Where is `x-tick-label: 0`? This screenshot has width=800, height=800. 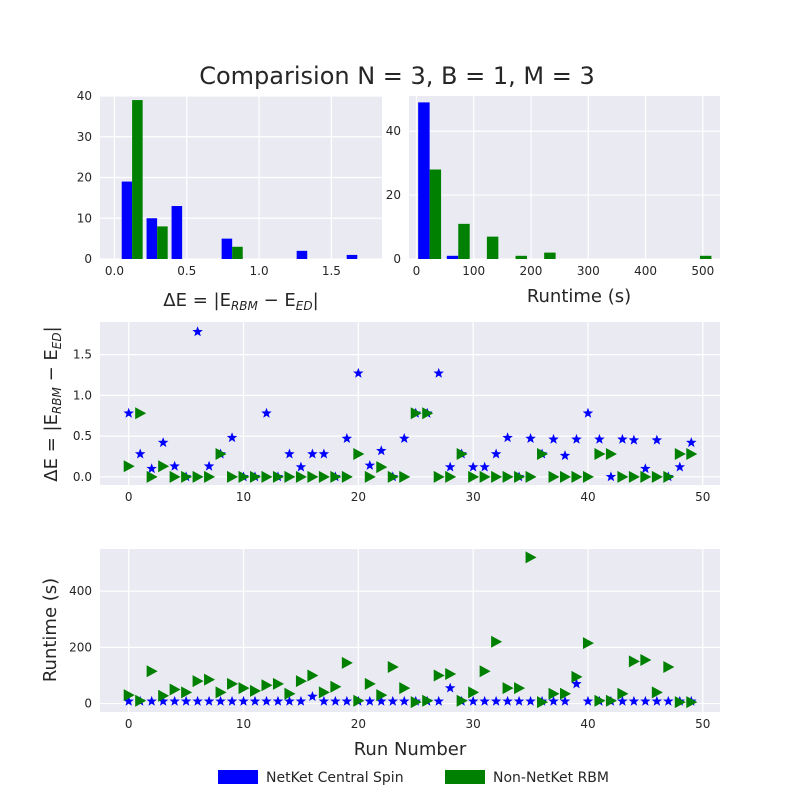 x-tick-label: 0 is located at coordinates (129, 724).